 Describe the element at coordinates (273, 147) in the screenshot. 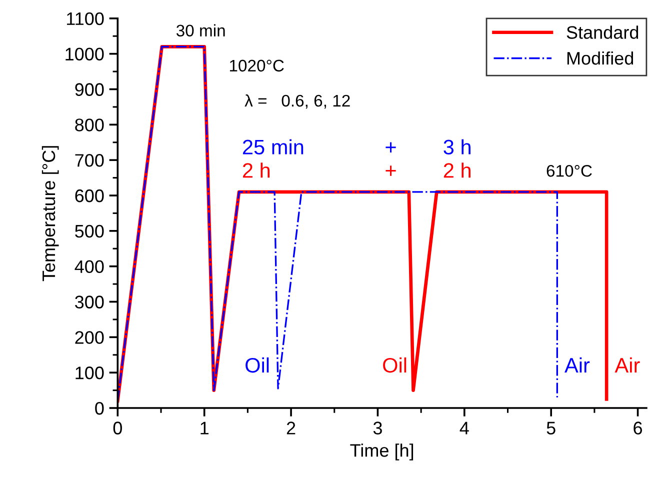

I see `annotation: 25 min` at that location.